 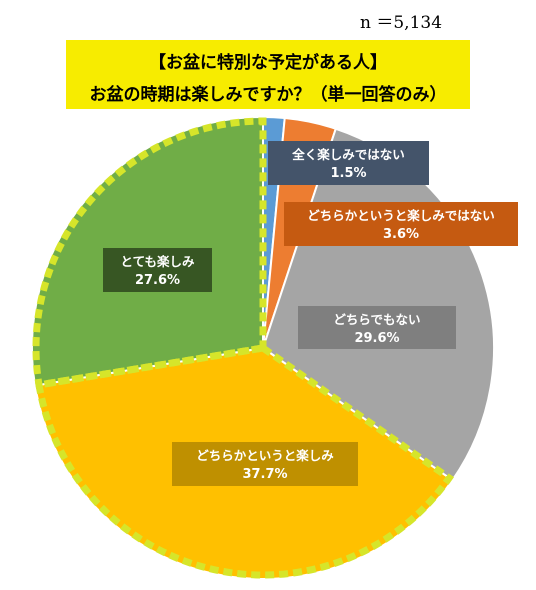 I want to click on slice-label-1: 全く楽しみではない, so click(x=348, y=154).